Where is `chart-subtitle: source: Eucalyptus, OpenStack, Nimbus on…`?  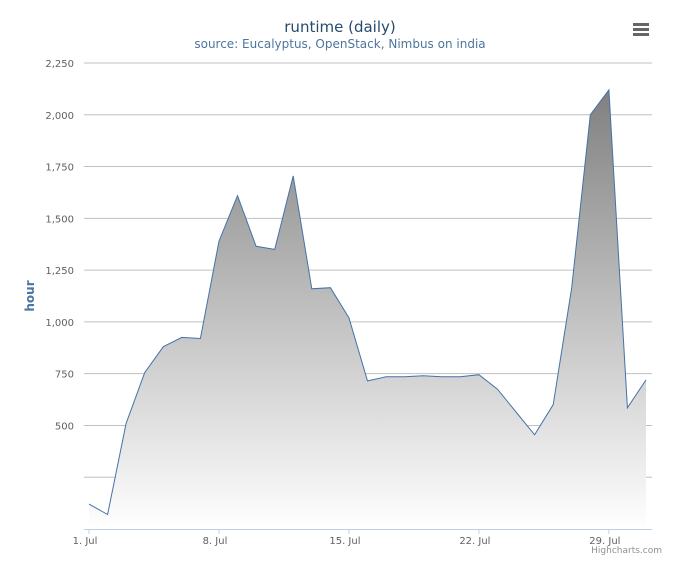 chart-subtitle: source: Eucalyptus, OpenStack, Nimbus on… is located at coordinates (339, 44).